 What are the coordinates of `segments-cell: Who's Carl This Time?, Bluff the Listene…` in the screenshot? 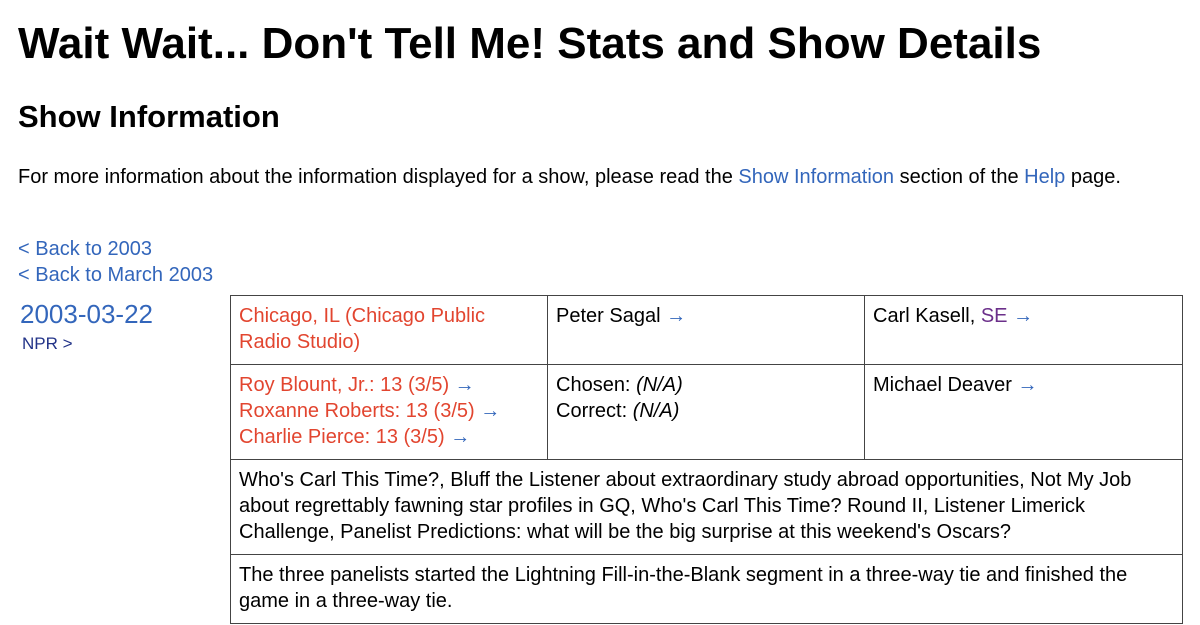 It's located at (706, 507).